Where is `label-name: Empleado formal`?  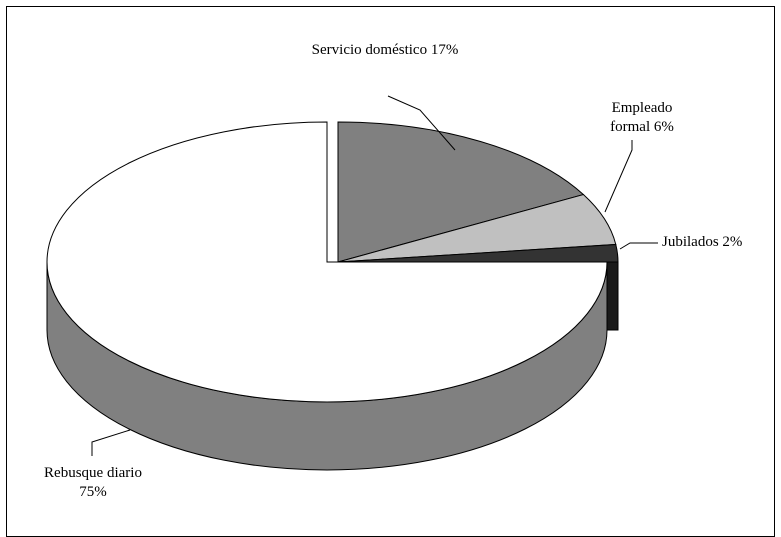
label-name: Empleado formal is located at coordinates (641, 117).